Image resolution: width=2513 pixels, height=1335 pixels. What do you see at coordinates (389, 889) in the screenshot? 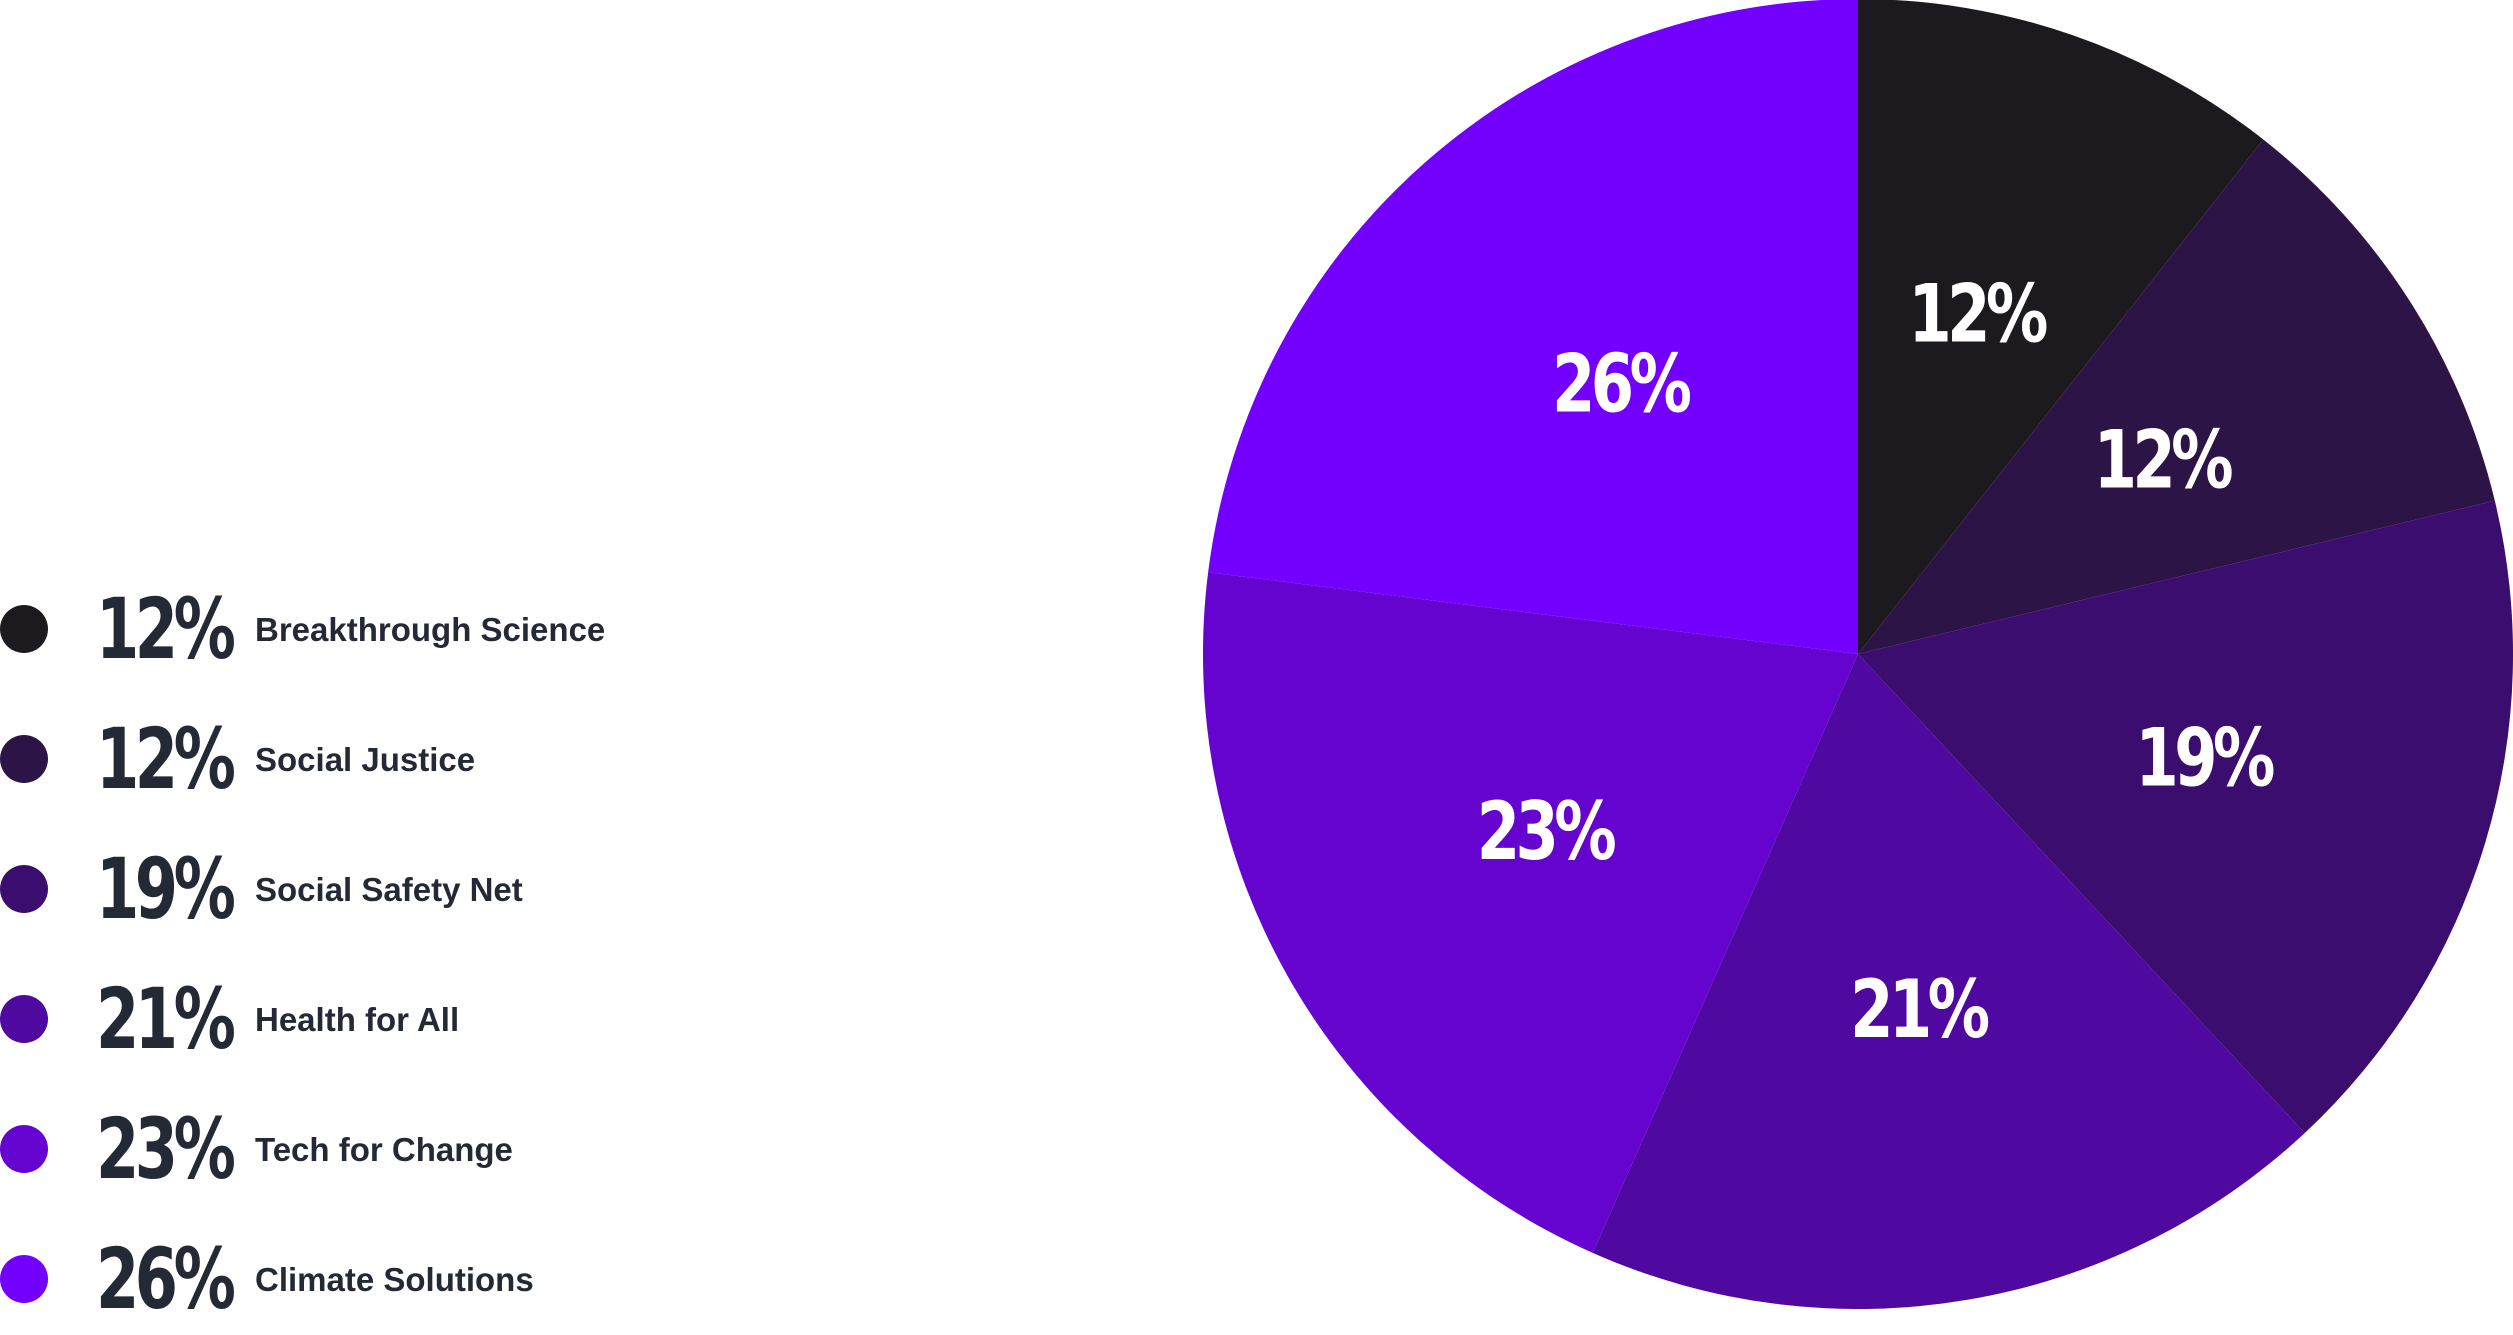
I see `legend-label: Social Safety Net` at bounding box center [389, 889].